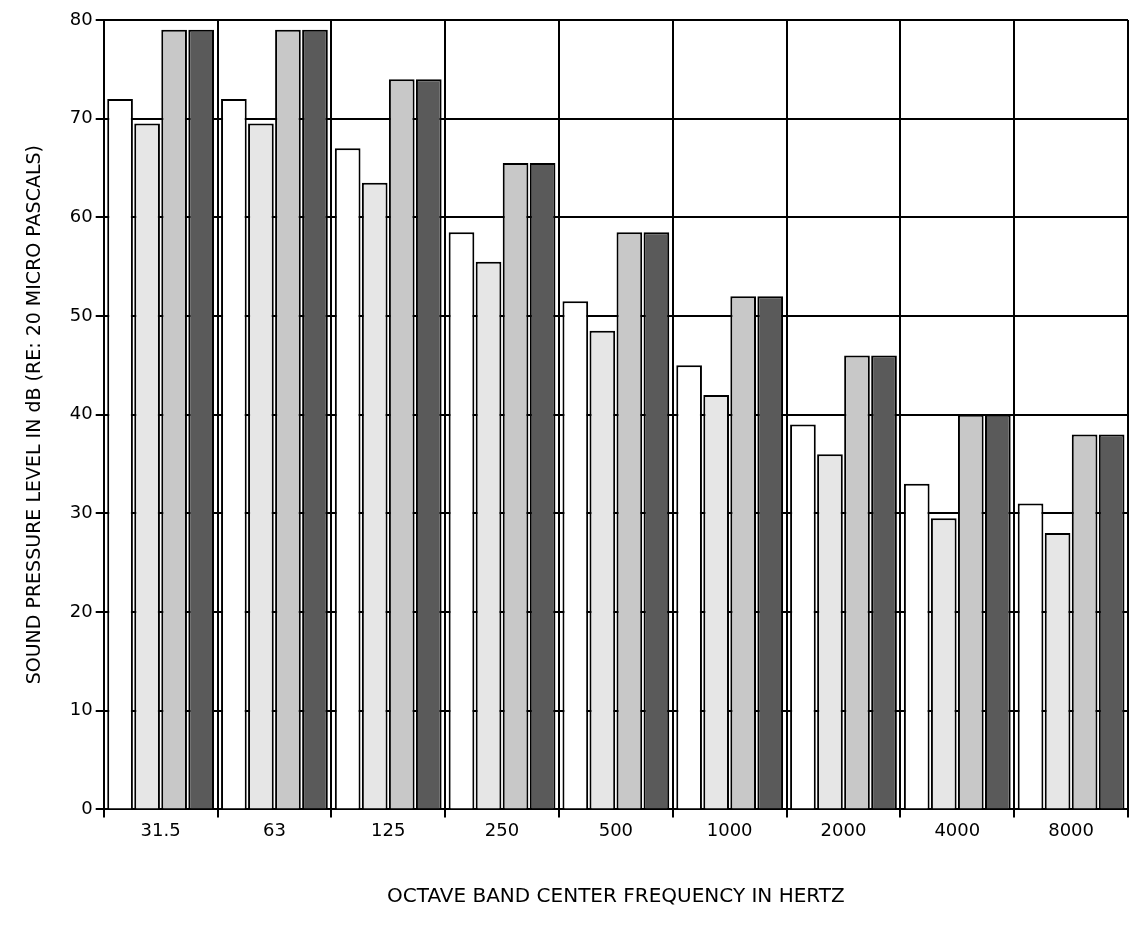  What do you see at coordinates (81, 216) in the screenshot?
I see `y-tick-label: 60` at bounding box center [81, 216].